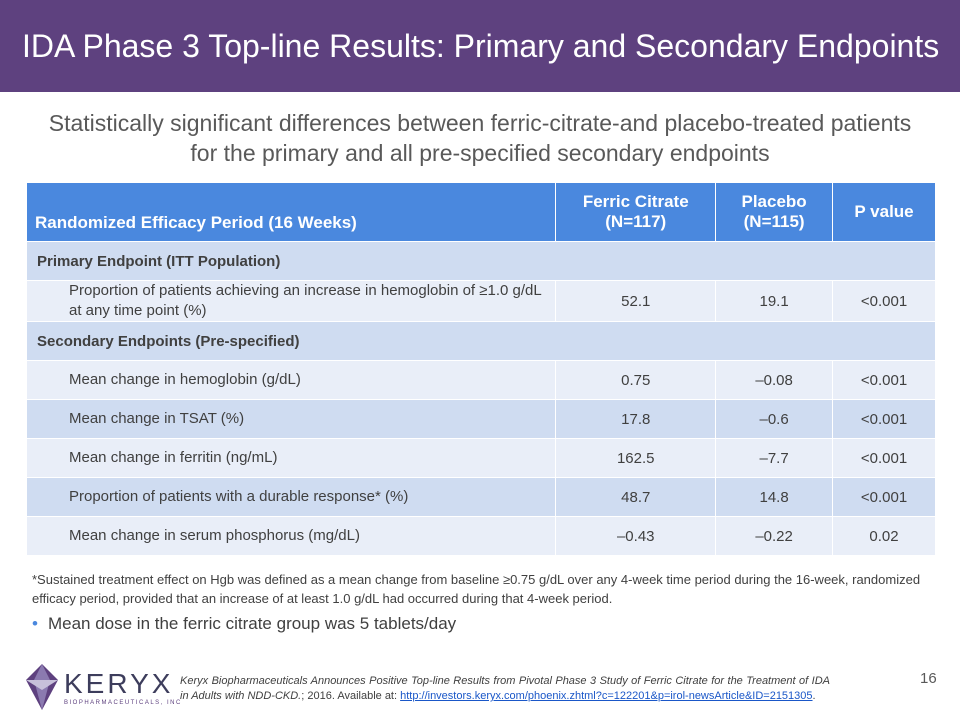  Describe the element at coordinates (291, 380) in the screenshot. I see `row-label: Mean change in hemoglobin (g/dL)` at that location.